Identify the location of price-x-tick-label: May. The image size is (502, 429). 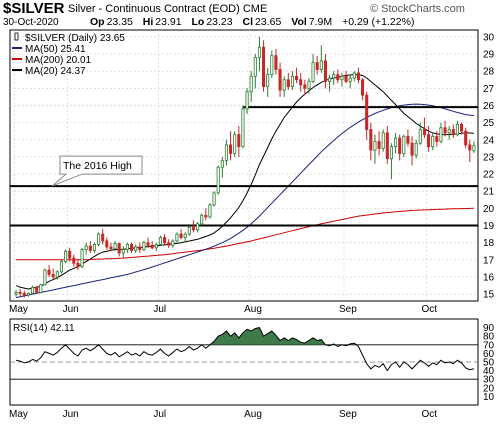
(18, 309).